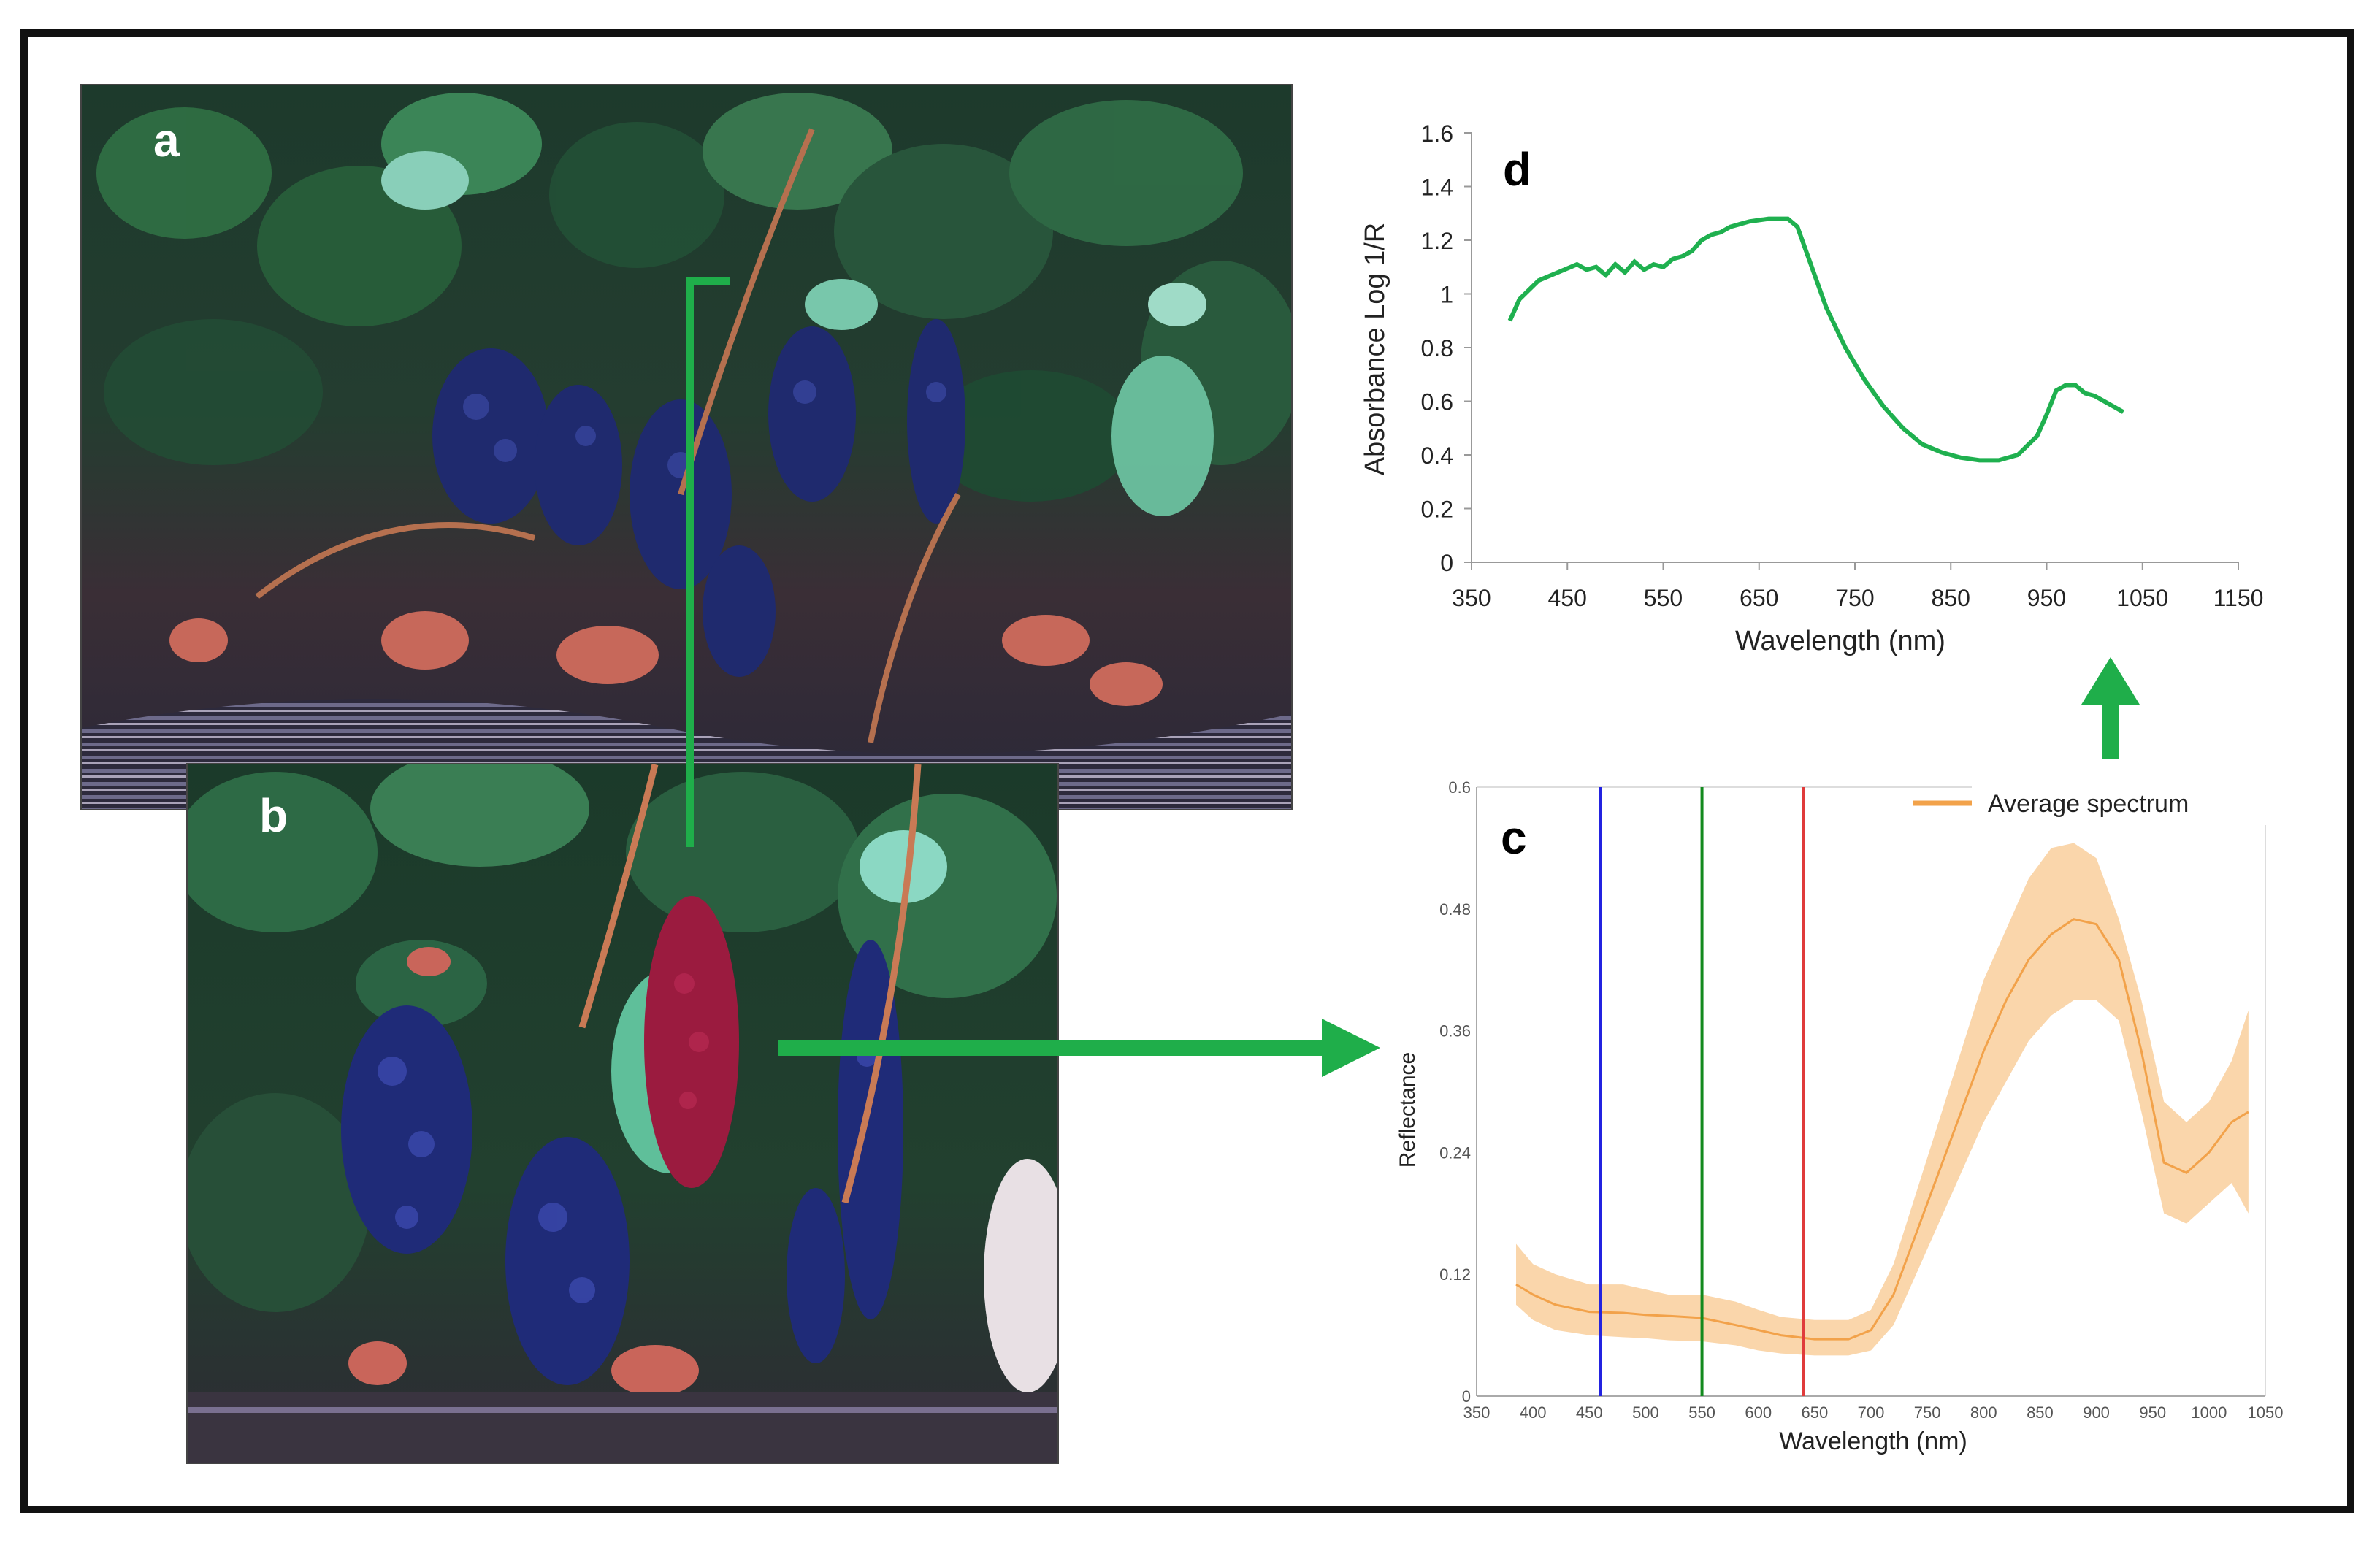 The image size is (2380, 1556). What do you see at coordinates (1437, 133) in the screenshot?
I see `absorbance-y-tick-label: 1.6` at bounding box center [1437, 133].